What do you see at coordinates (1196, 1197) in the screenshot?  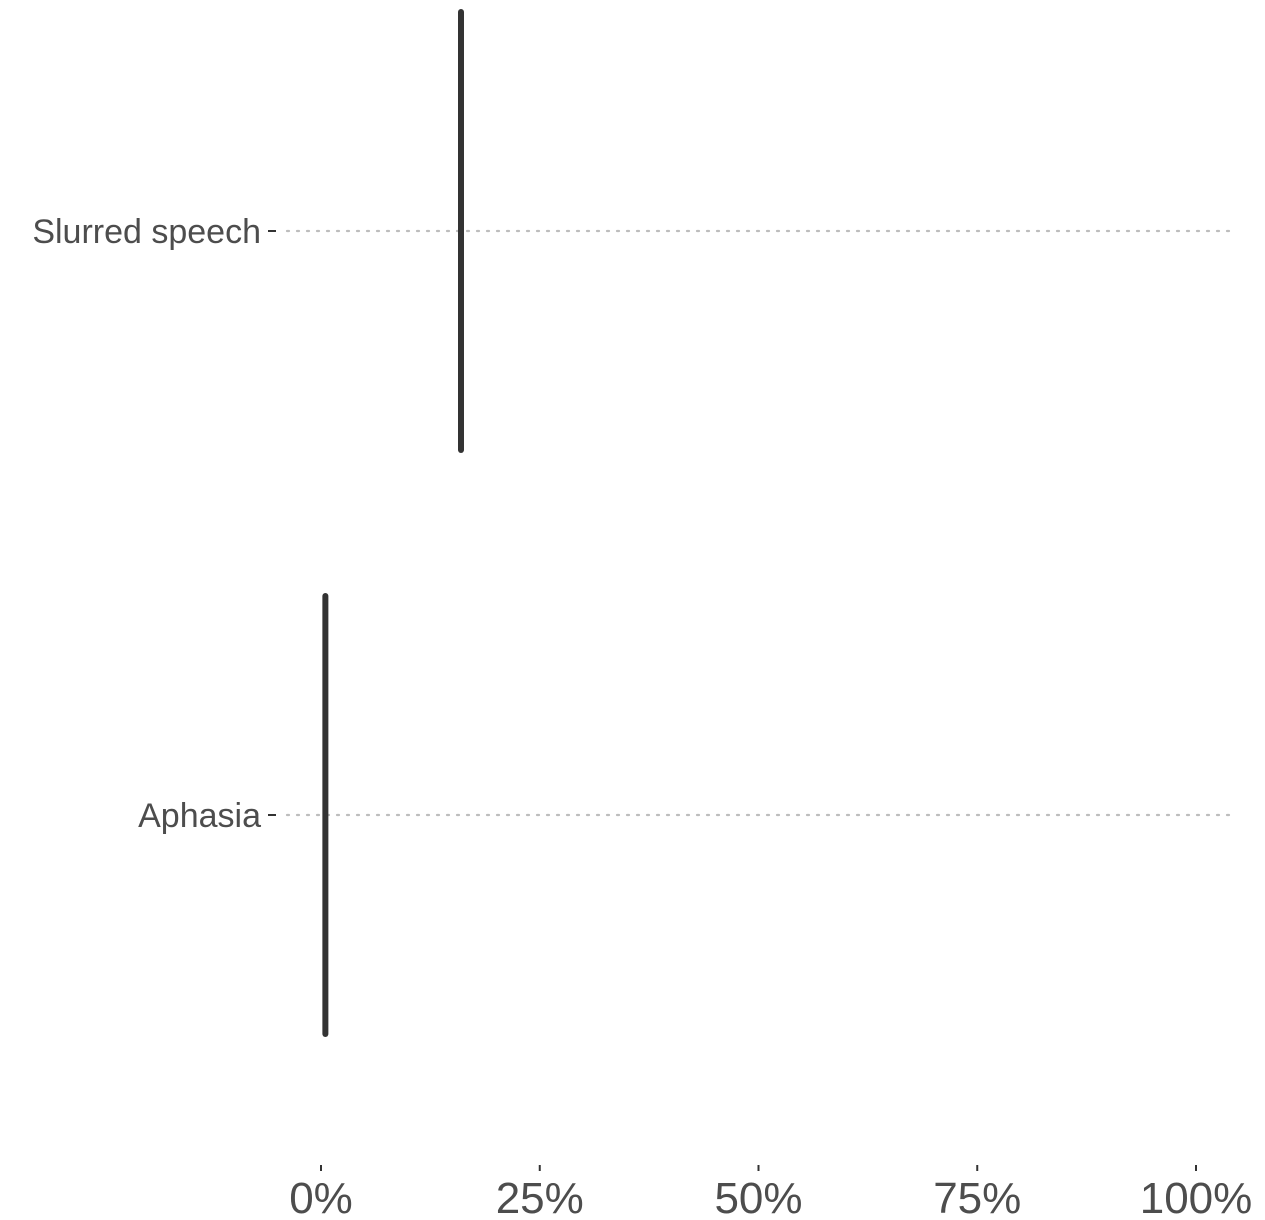 I see `x-tick-label-100pct: 100%` at bounding box center [1196, 1197].